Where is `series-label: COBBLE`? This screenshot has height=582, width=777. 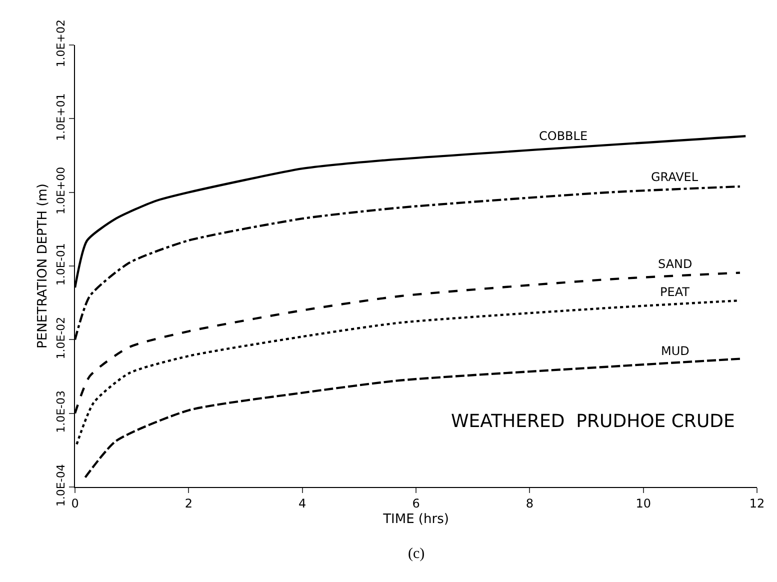 series-label: COBBLE is located at coordinates (563, 136).